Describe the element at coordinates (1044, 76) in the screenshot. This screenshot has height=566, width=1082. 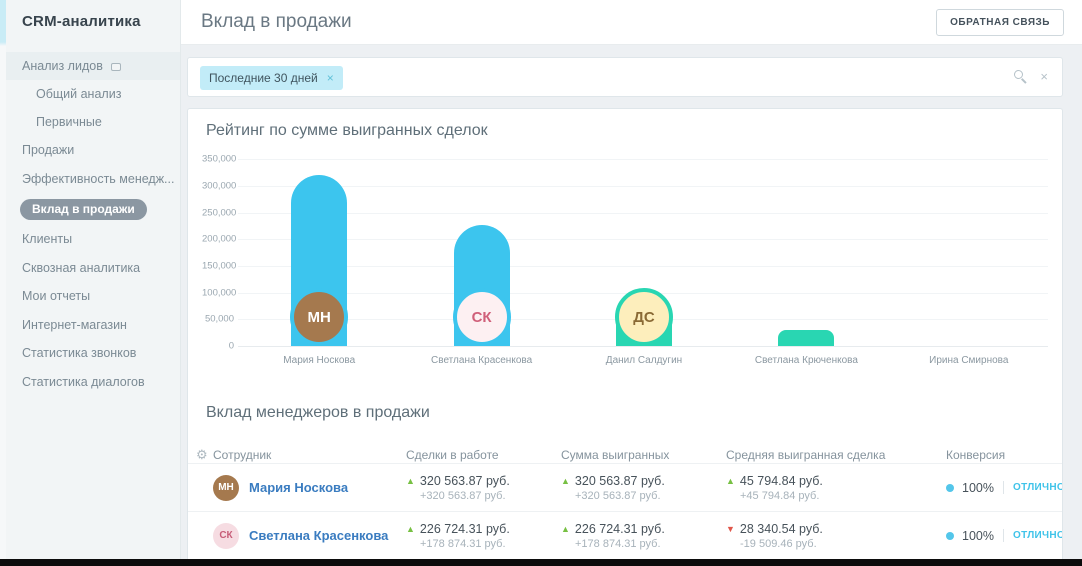
I see `filter-clear-icon: ×` at that location.